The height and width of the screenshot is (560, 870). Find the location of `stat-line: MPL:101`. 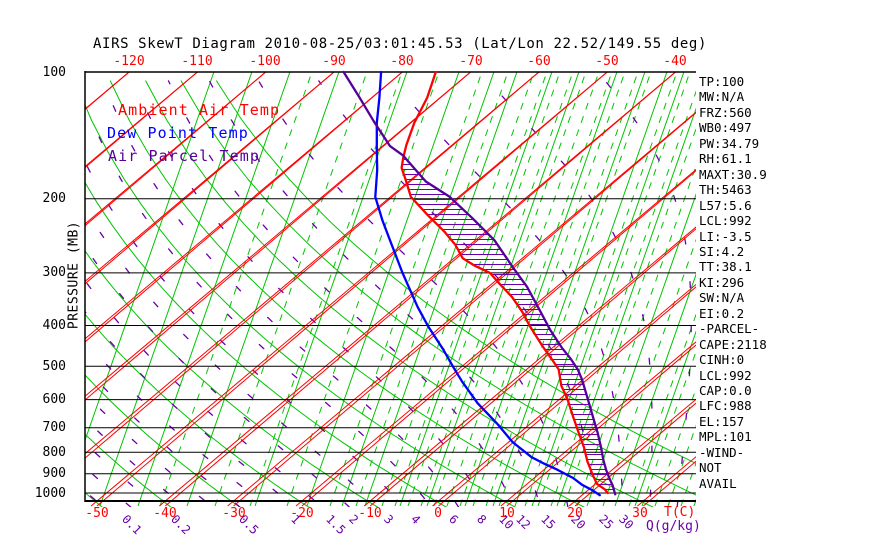

stat-line: MPL:101 is located at coordinates (725, 437).